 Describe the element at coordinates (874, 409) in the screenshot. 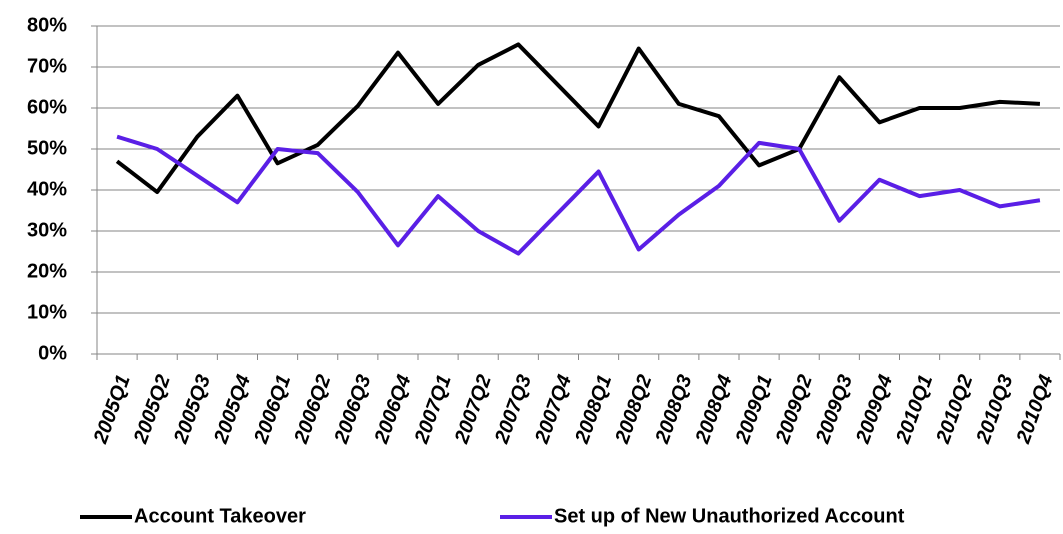

I see `x-tick-label: 2009Q4` at that location.